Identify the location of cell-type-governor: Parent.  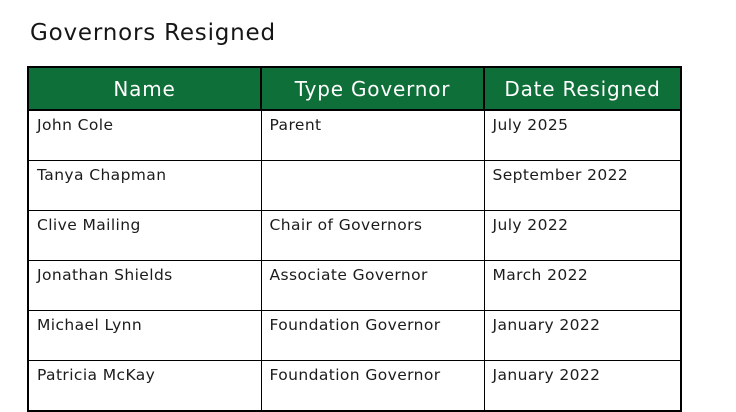
(372, 135).